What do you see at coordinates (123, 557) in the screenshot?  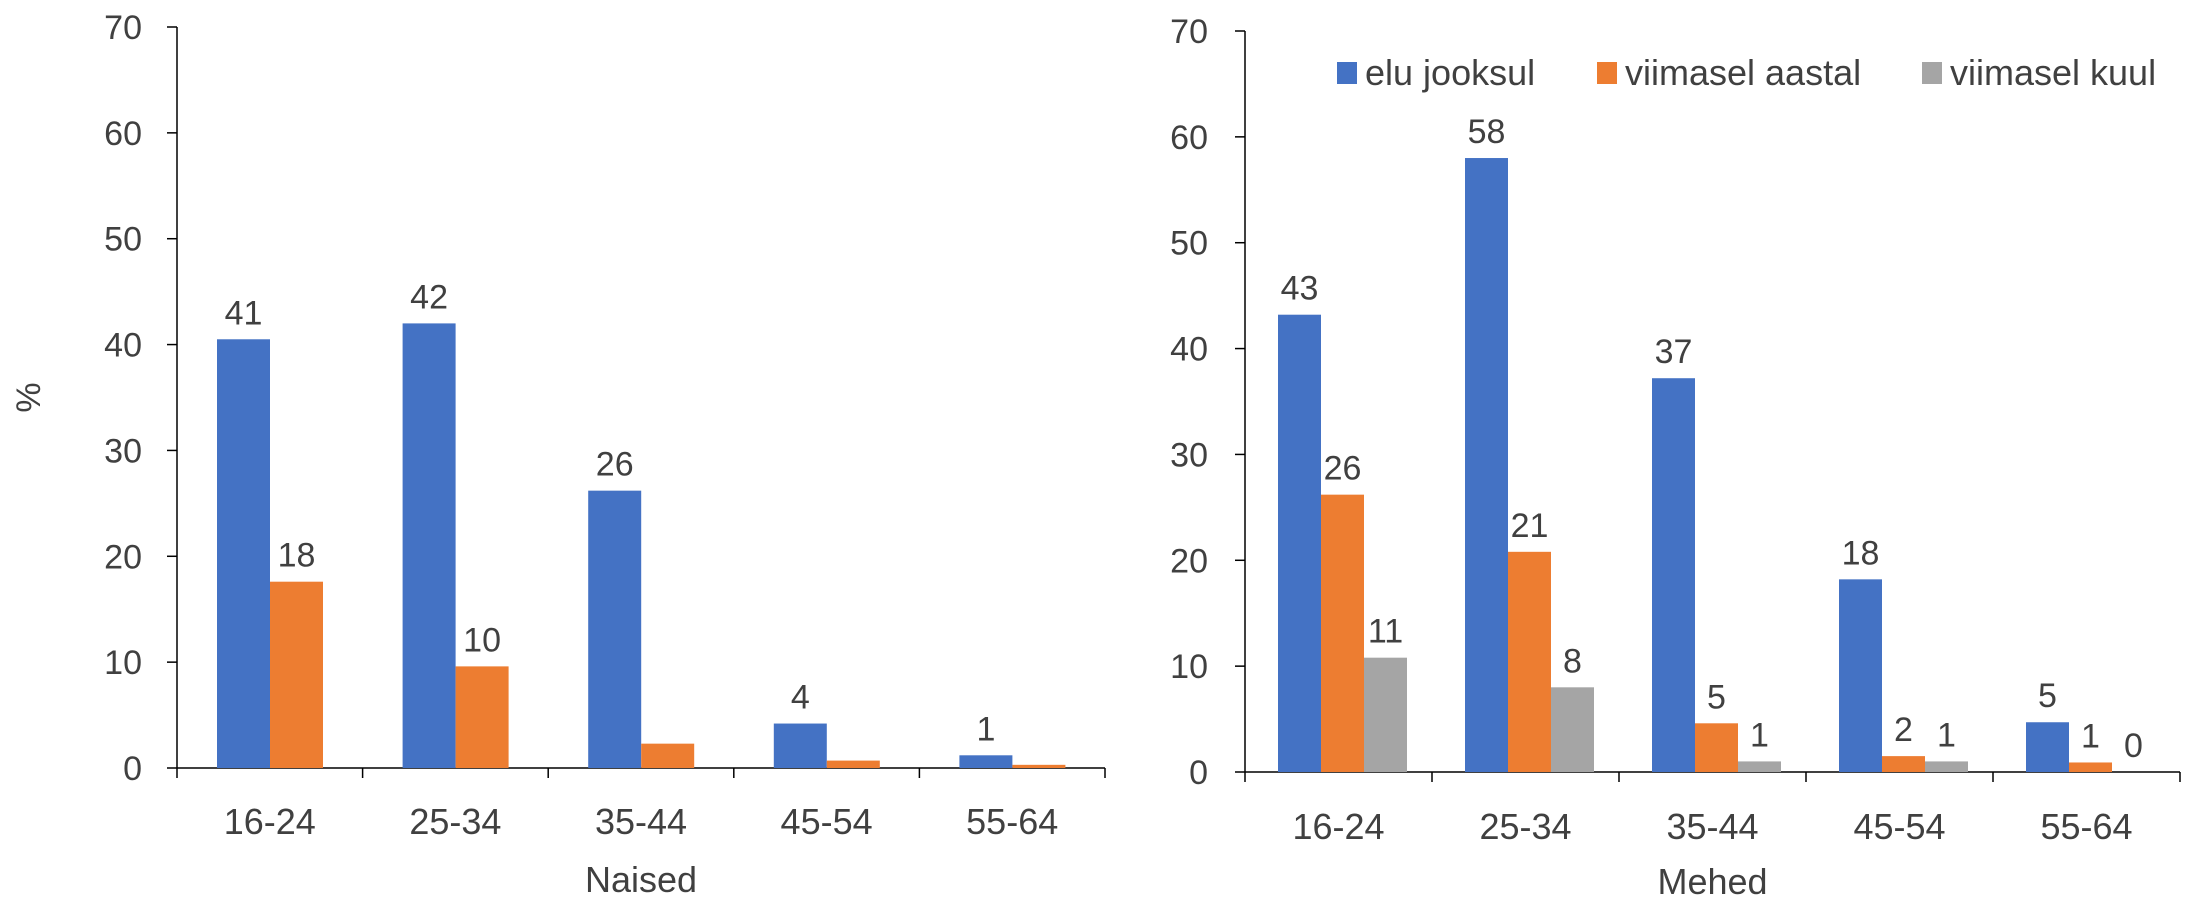 I see `naised-y-tick-label: 20` at bounding box center [123, 557].